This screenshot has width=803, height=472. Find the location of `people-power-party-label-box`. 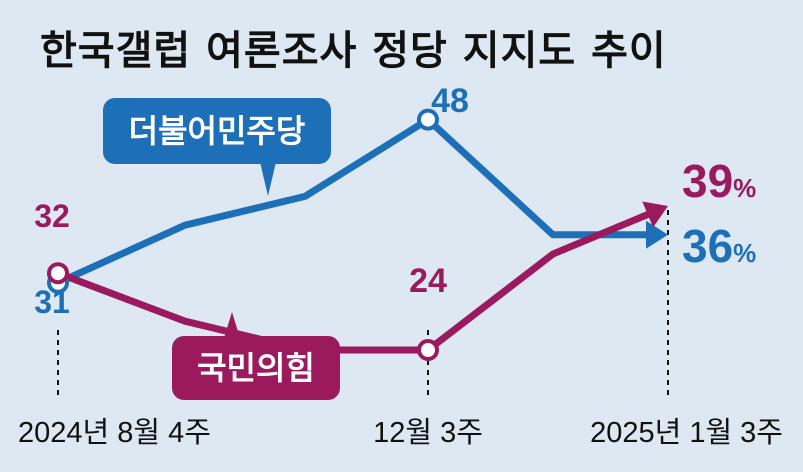

people-power-party-label-box is located at coordinates (256, 368).